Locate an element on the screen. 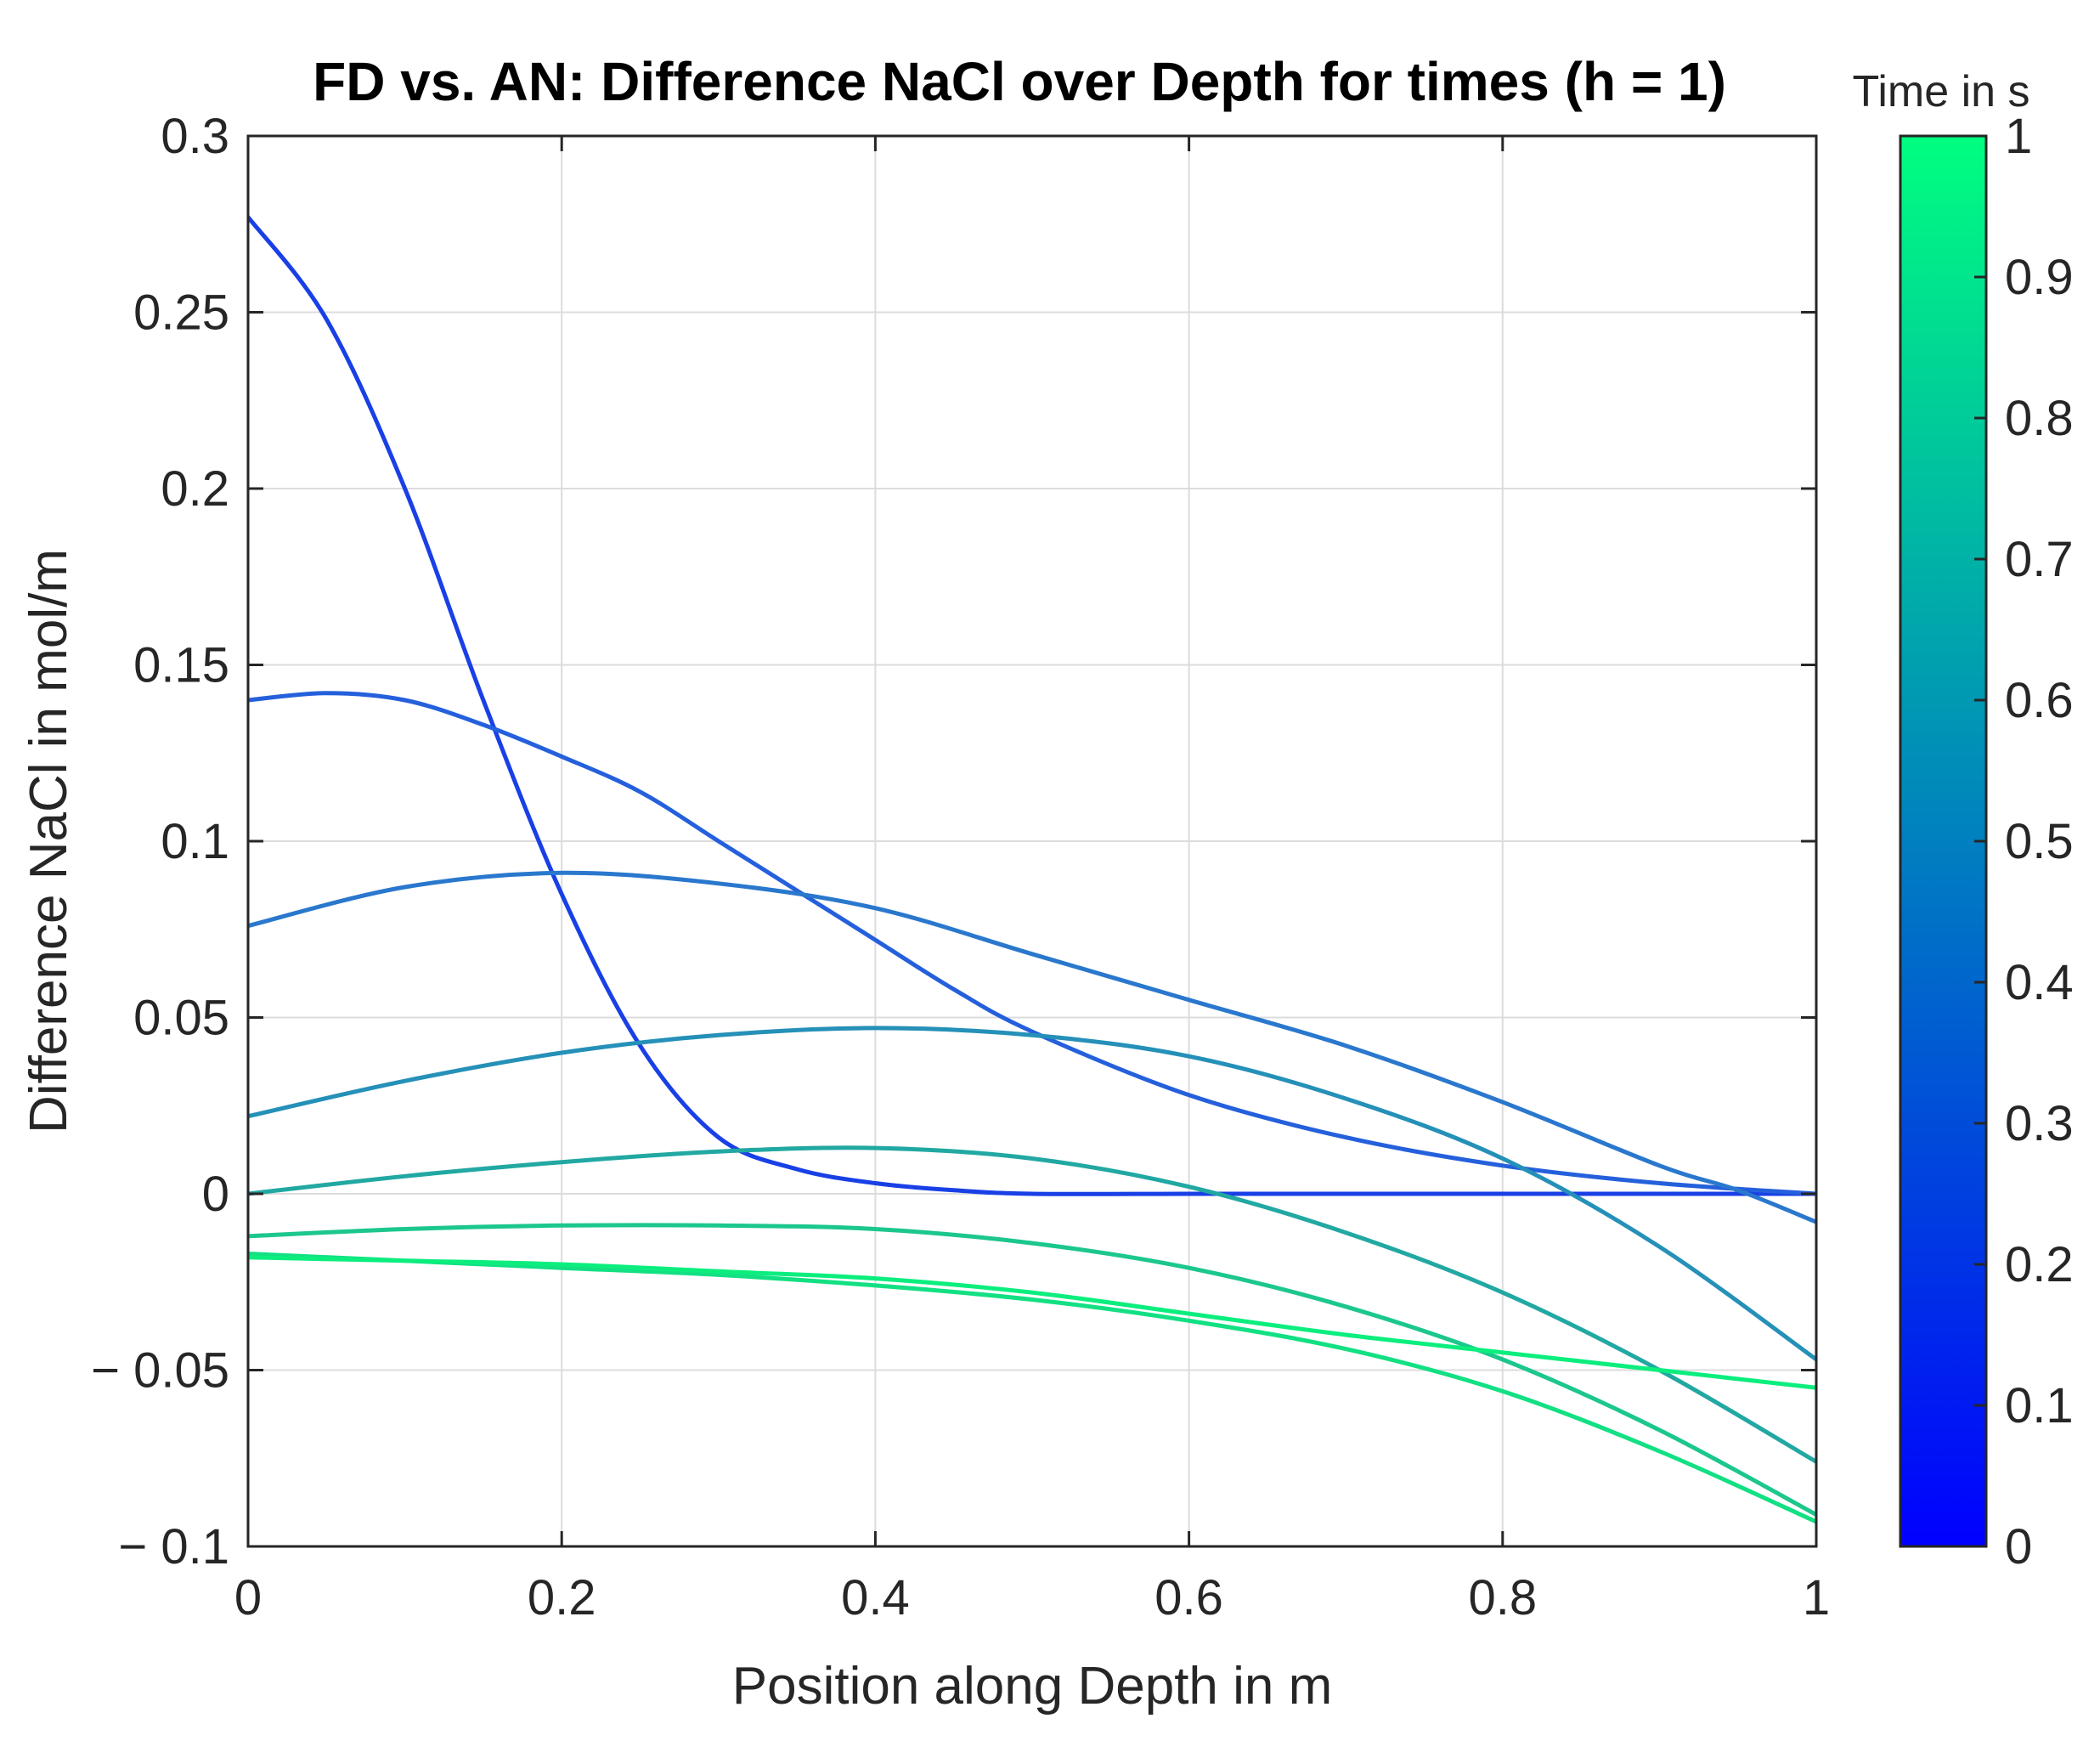 The height and width of the screenshot is (1741, 2100). y-tick-label: 0.25 is located at coordinates (181, 313).